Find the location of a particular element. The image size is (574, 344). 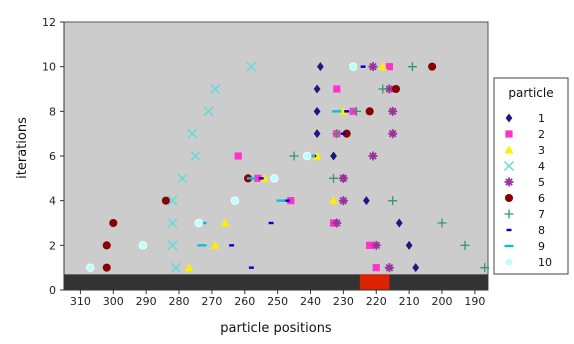

x-tick-label: 230 is located at coordinates (343, 301).